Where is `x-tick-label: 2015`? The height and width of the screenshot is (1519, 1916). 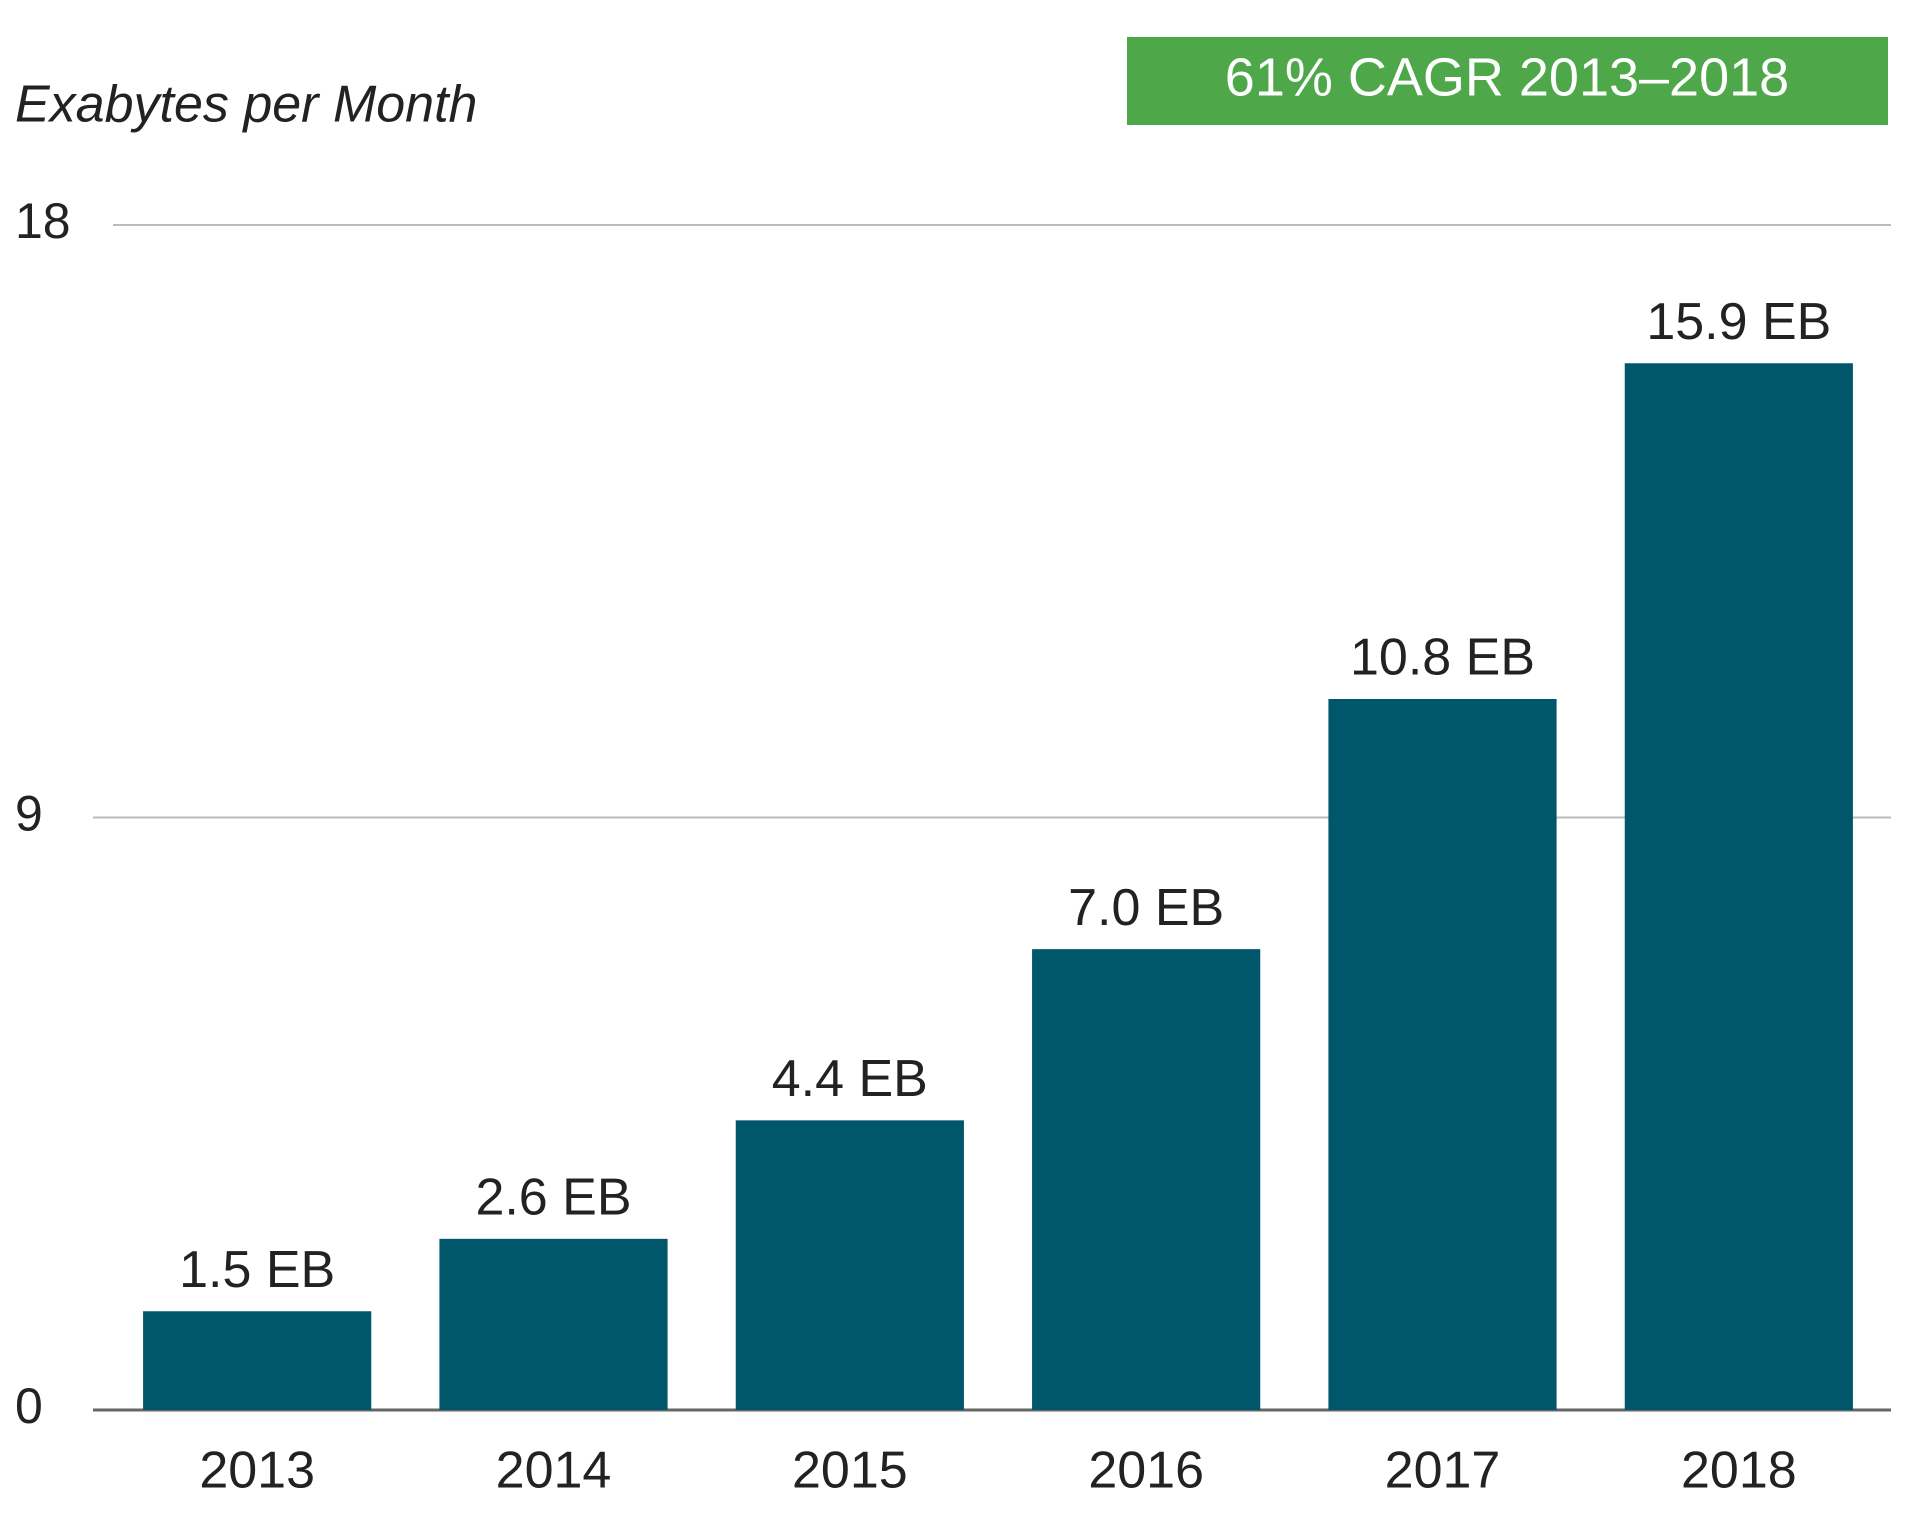
x-tick-label: 2015 is located at coordinates (850, 1471).